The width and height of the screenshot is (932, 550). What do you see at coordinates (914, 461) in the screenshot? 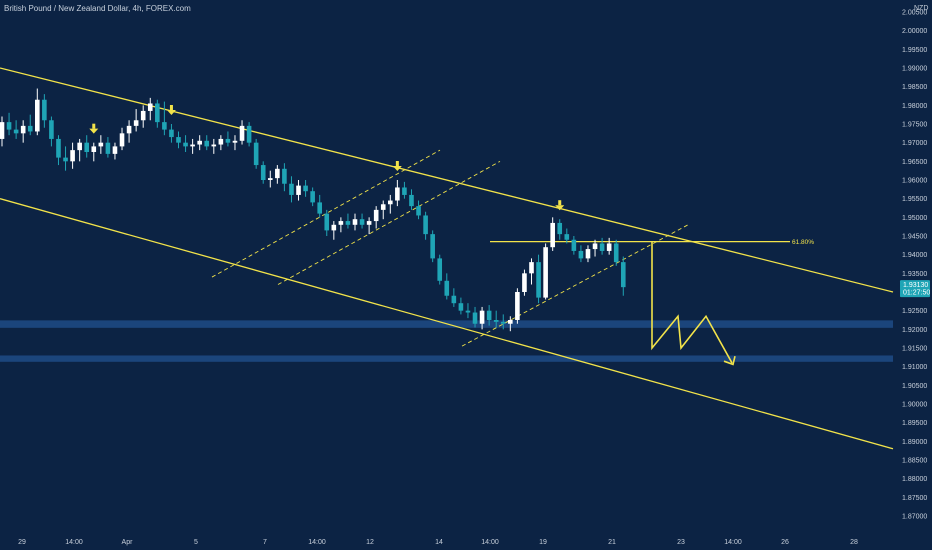
I see `y-tick-label: 1.88500` at bounding box center [914, 461].